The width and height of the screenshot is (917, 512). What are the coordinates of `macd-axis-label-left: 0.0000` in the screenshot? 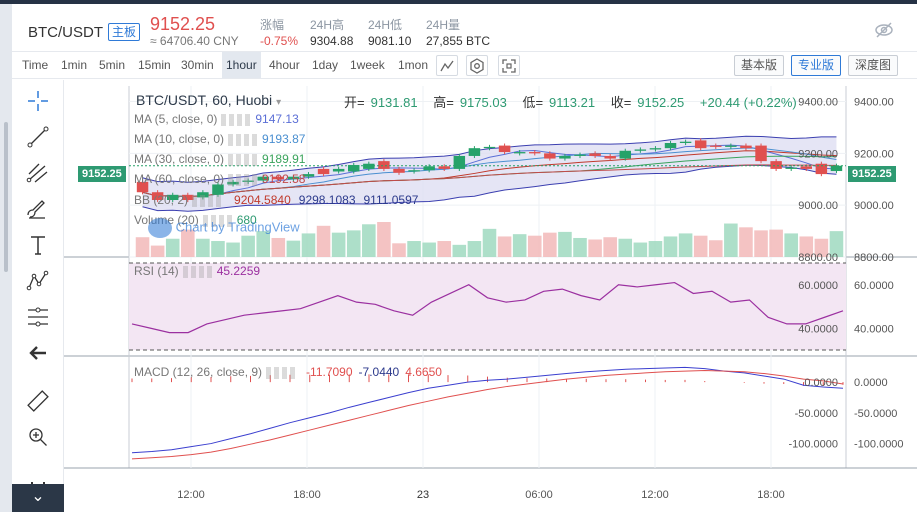 It's located at (821, 383).